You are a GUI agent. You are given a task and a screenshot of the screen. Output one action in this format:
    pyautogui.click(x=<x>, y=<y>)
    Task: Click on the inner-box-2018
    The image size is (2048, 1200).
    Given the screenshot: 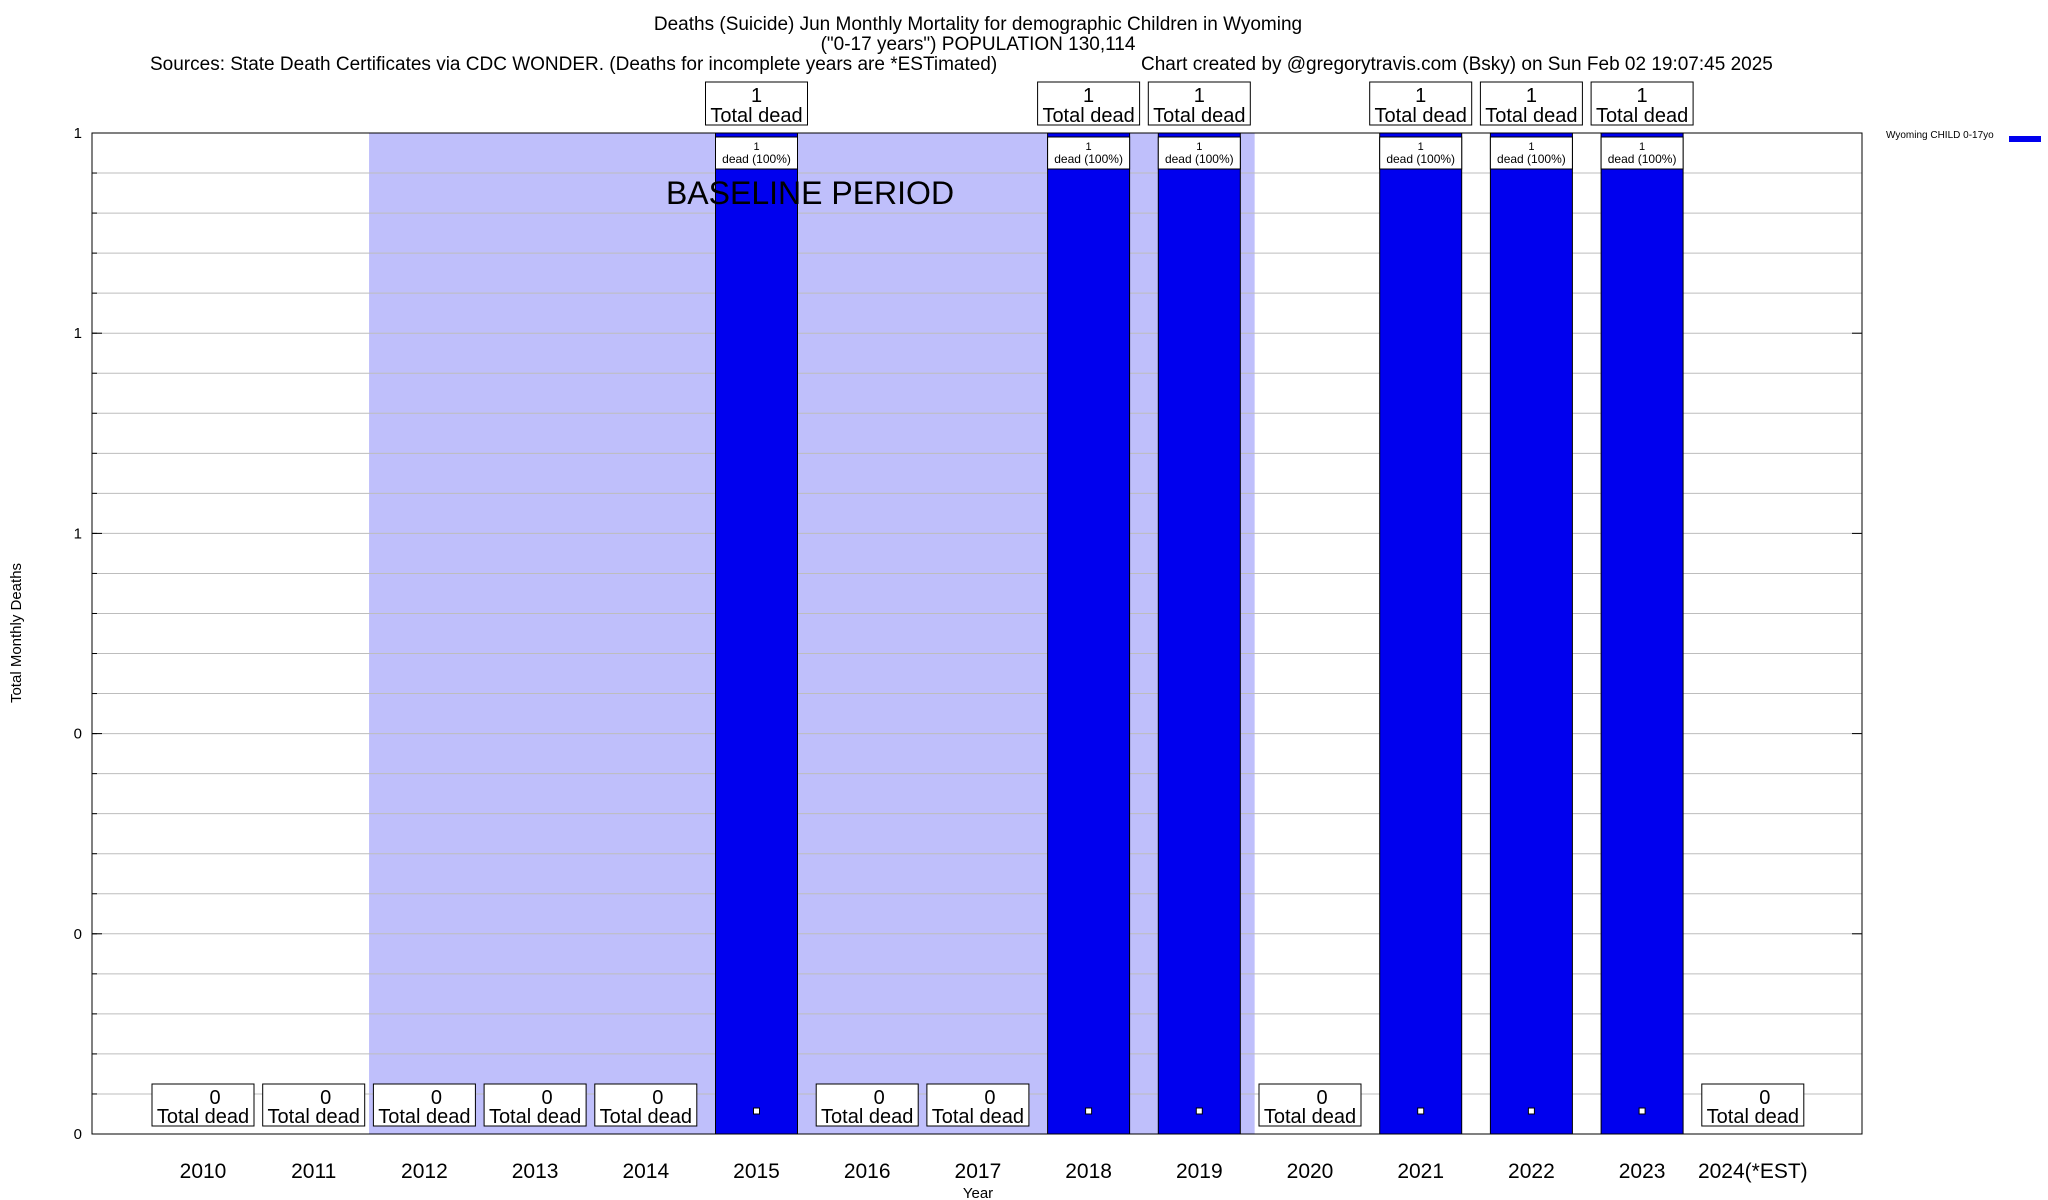 What is the action you would take?
    pyautogui.click(x=1089, y=153)
    